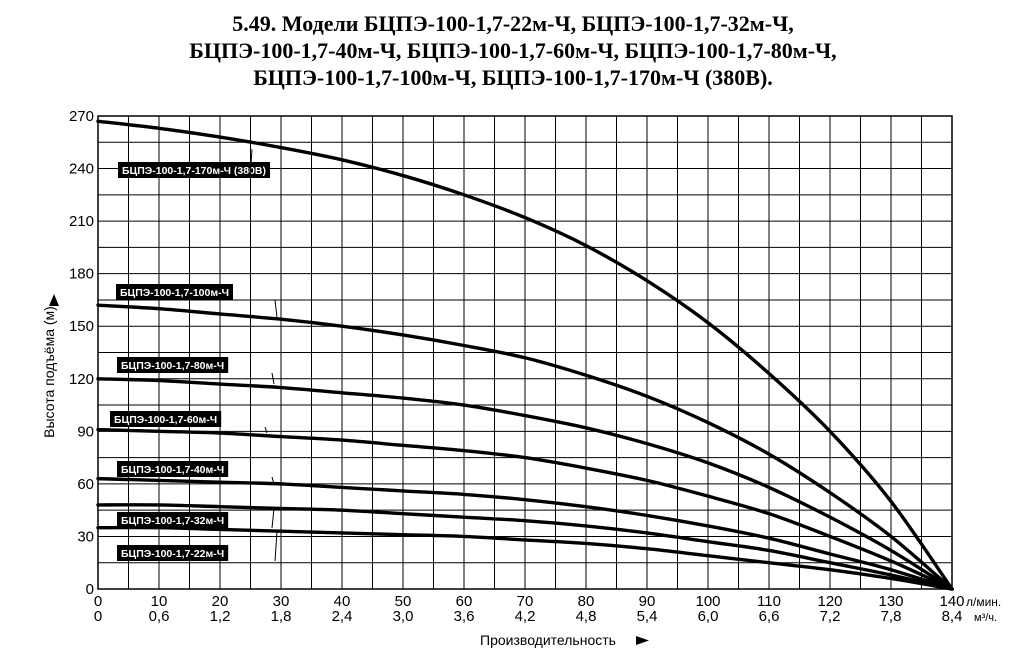  Describe the element at coordinates (85, 536) in the screenshot. I see `y-tick-label: 30` at that location.